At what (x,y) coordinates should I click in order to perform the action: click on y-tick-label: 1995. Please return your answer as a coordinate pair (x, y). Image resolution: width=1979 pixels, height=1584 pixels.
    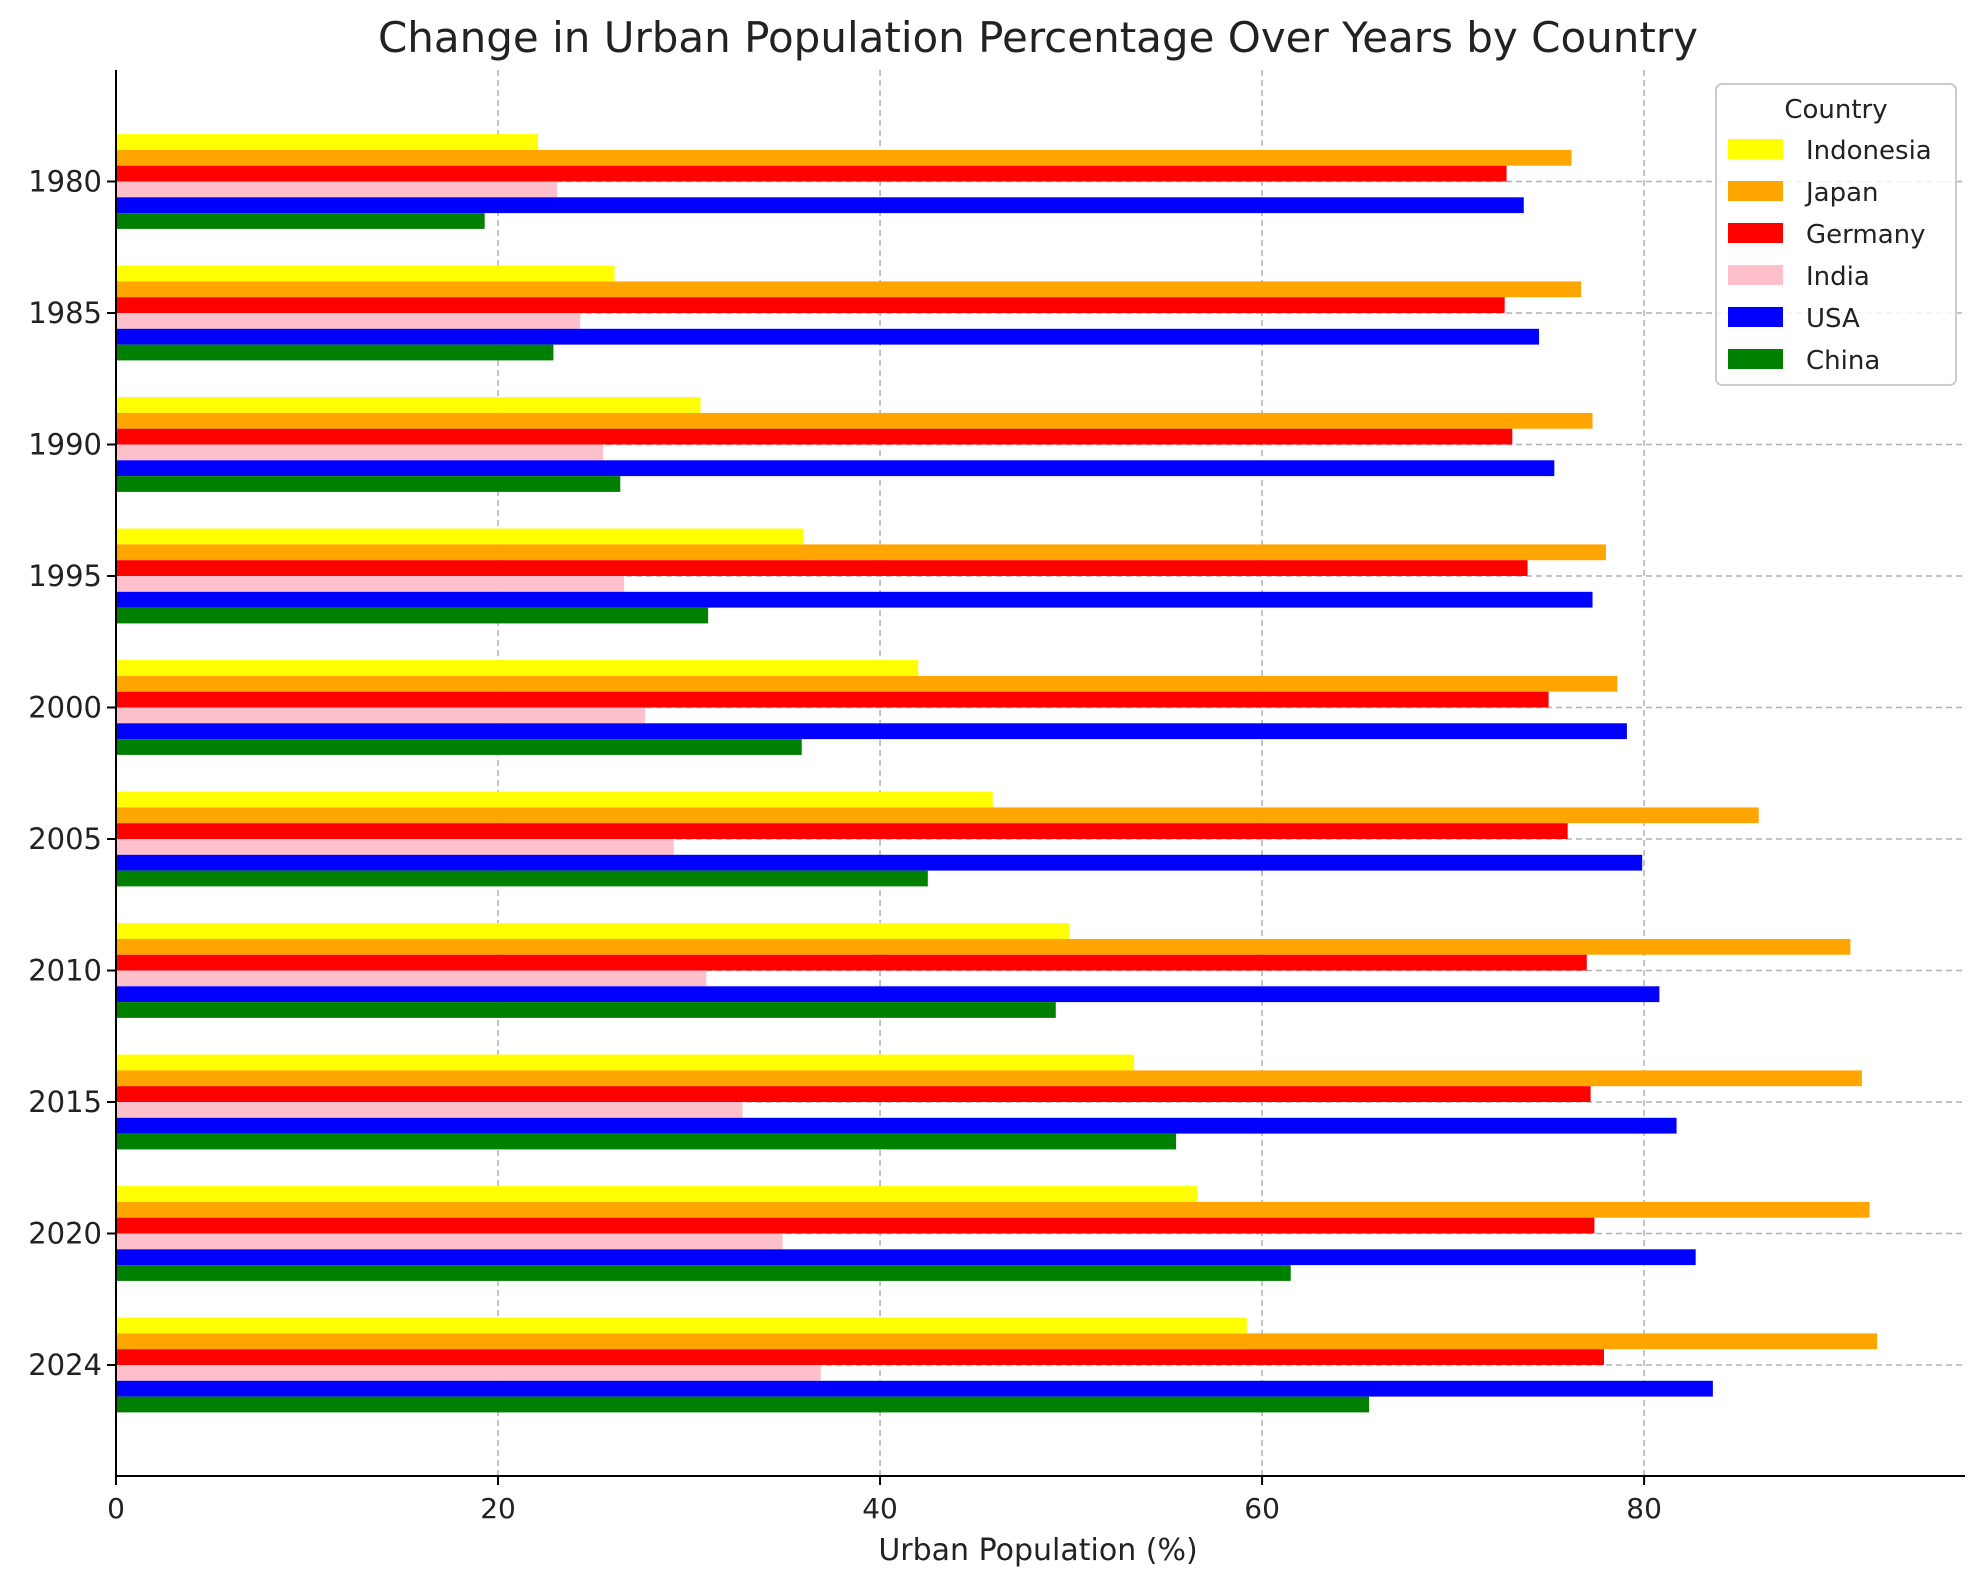
    Looking at the image, I should click on (65, 576).